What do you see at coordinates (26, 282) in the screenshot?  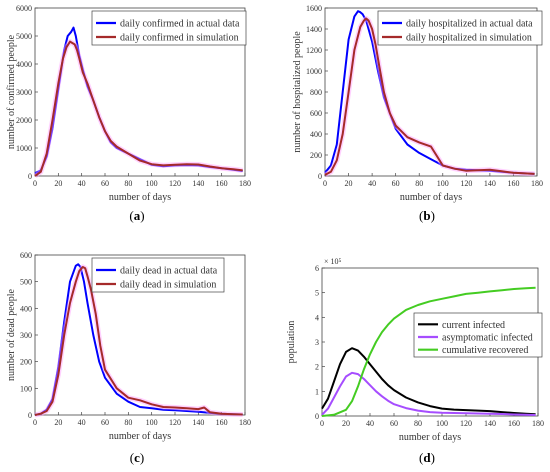 I see `y-tick-label: 500` at bounding box center [26, 282].